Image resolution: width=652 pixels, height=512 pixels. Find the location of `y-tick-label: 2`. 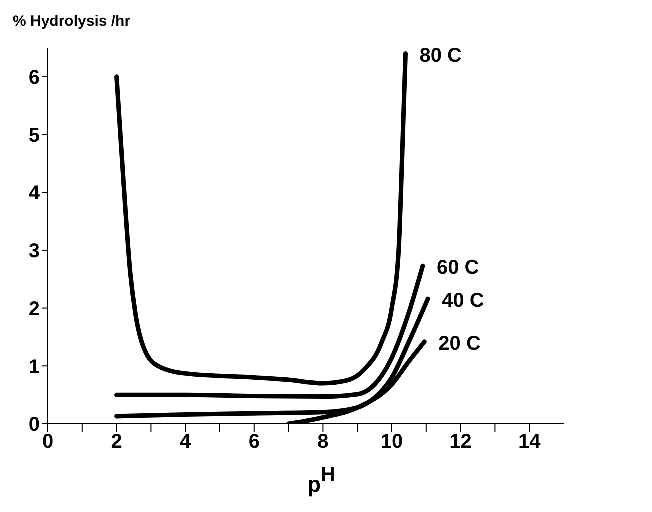

y-tick-label: 2 is located at coordinates (34, 309).